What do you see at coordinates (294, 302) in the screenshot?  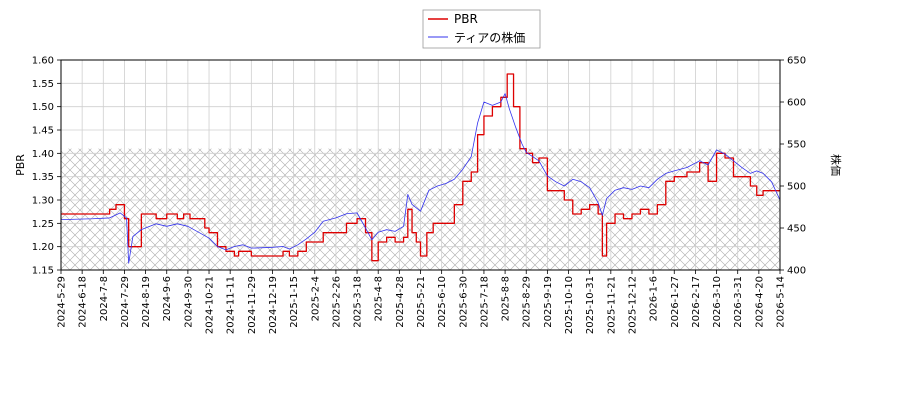 I see `x-tick-label: 2025-1-15` at bounding box center [294, 302].